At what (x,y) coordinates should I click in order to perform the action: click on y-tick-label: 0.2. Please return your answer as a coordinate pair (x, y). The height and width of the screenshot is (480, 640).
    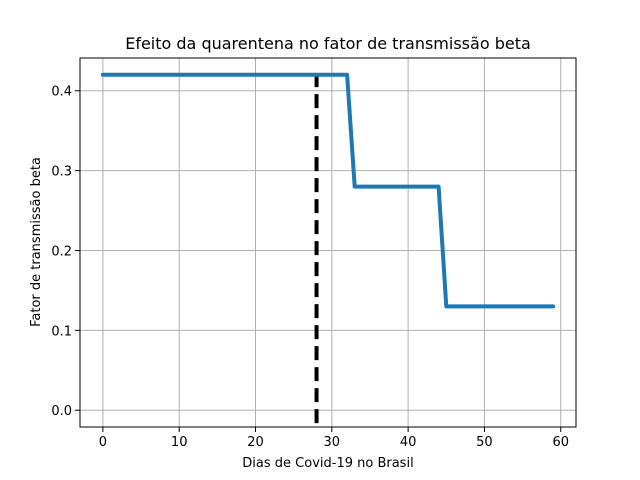
    Looking at the image, I should click on (61, 251).